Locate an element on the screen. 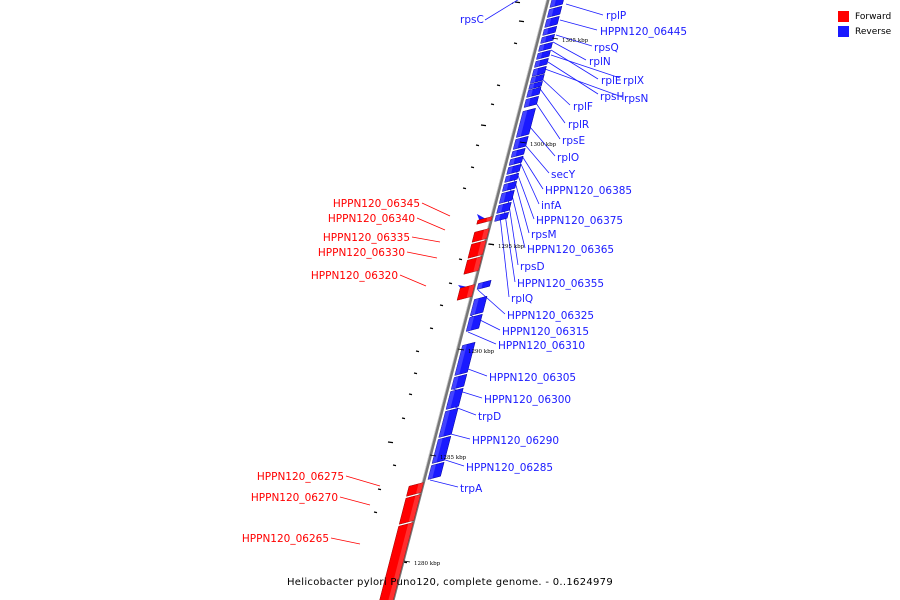  gene-label-hppn120_06345: HPPN120_06345 is located at coordinates (376, 204).